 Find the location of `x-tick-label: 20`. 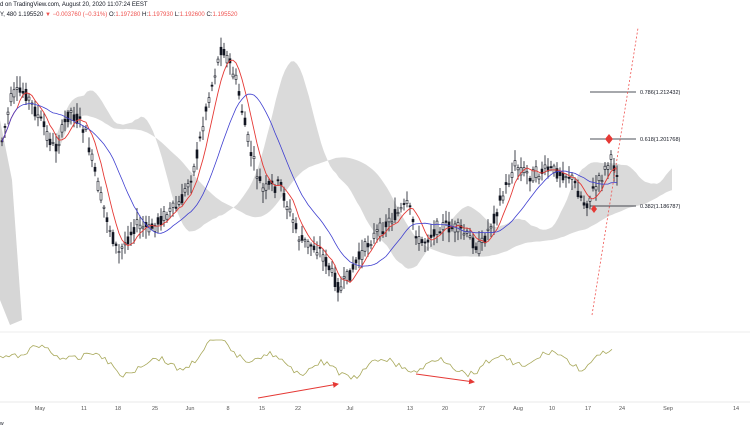

x-tick-label: 20 is located at coordinates (445, 409).